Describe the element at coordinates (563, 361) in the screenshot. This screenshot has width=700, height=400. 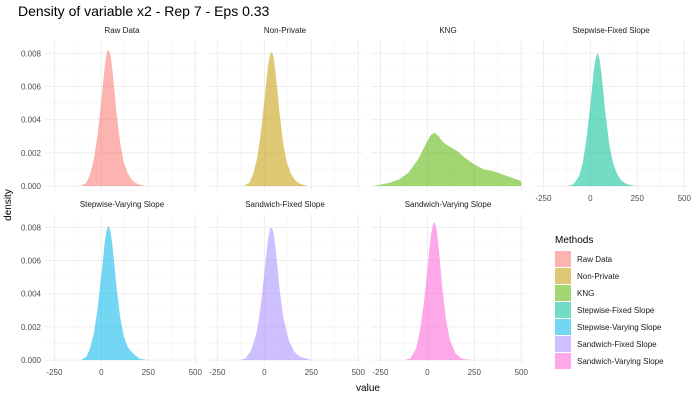
I see `legend-key-sandwich-varying-slope` at that location.